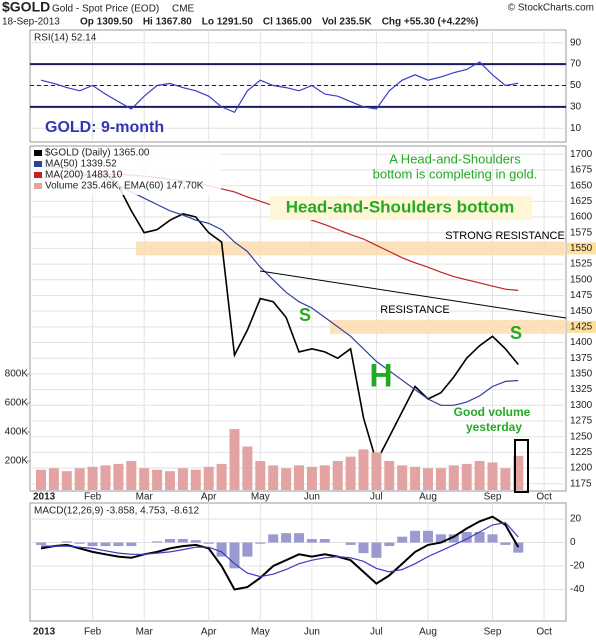  I want to click on volume-tick-label: 200K, so click(17, 461).